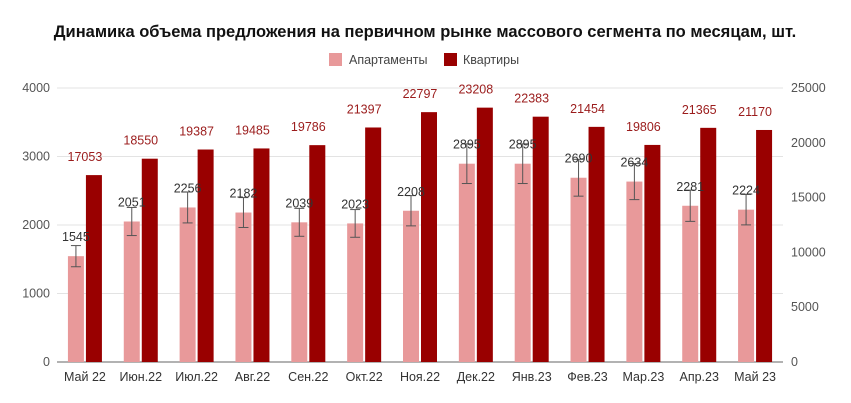  Describe the element at coordinates (587, 109) in the screenshot. I see `data-label-flats: 21454` at that location.